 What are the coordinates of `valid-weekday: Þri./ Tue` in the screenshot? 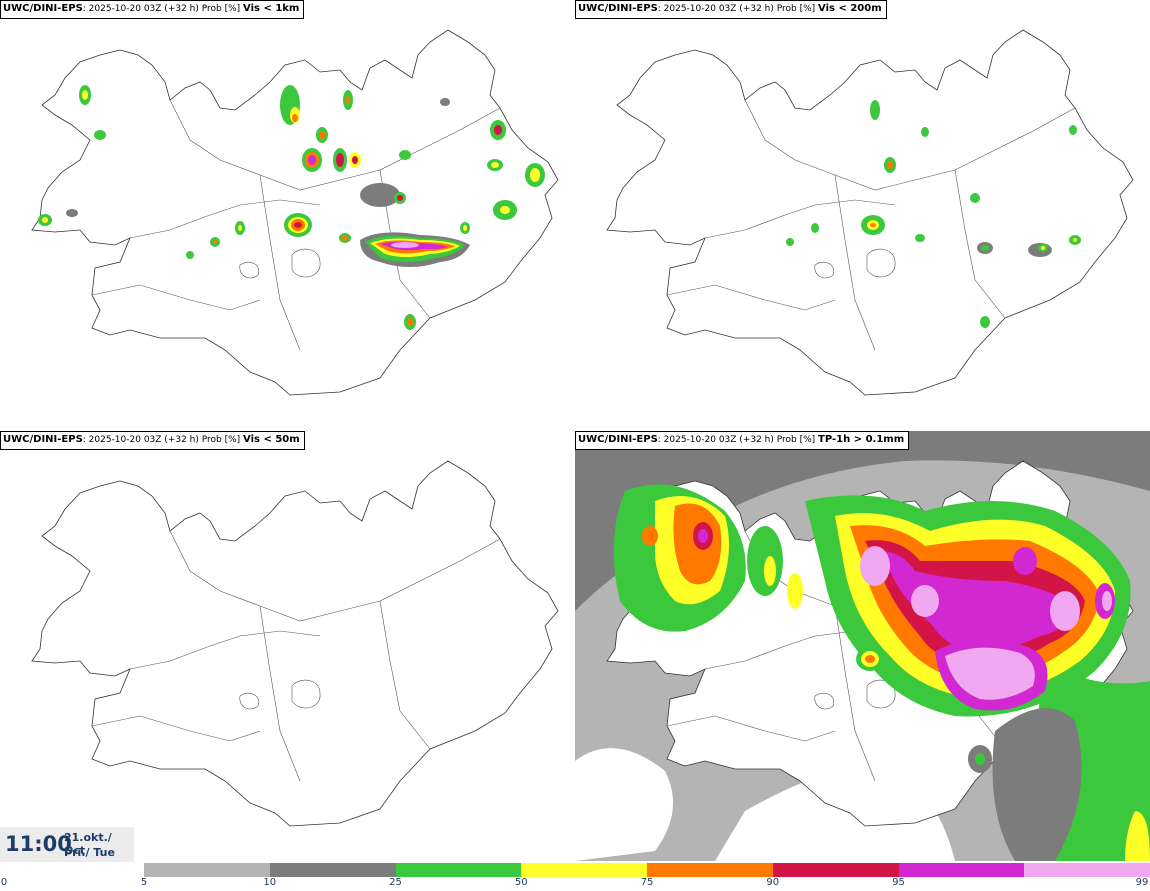 It's located at (89, 852).